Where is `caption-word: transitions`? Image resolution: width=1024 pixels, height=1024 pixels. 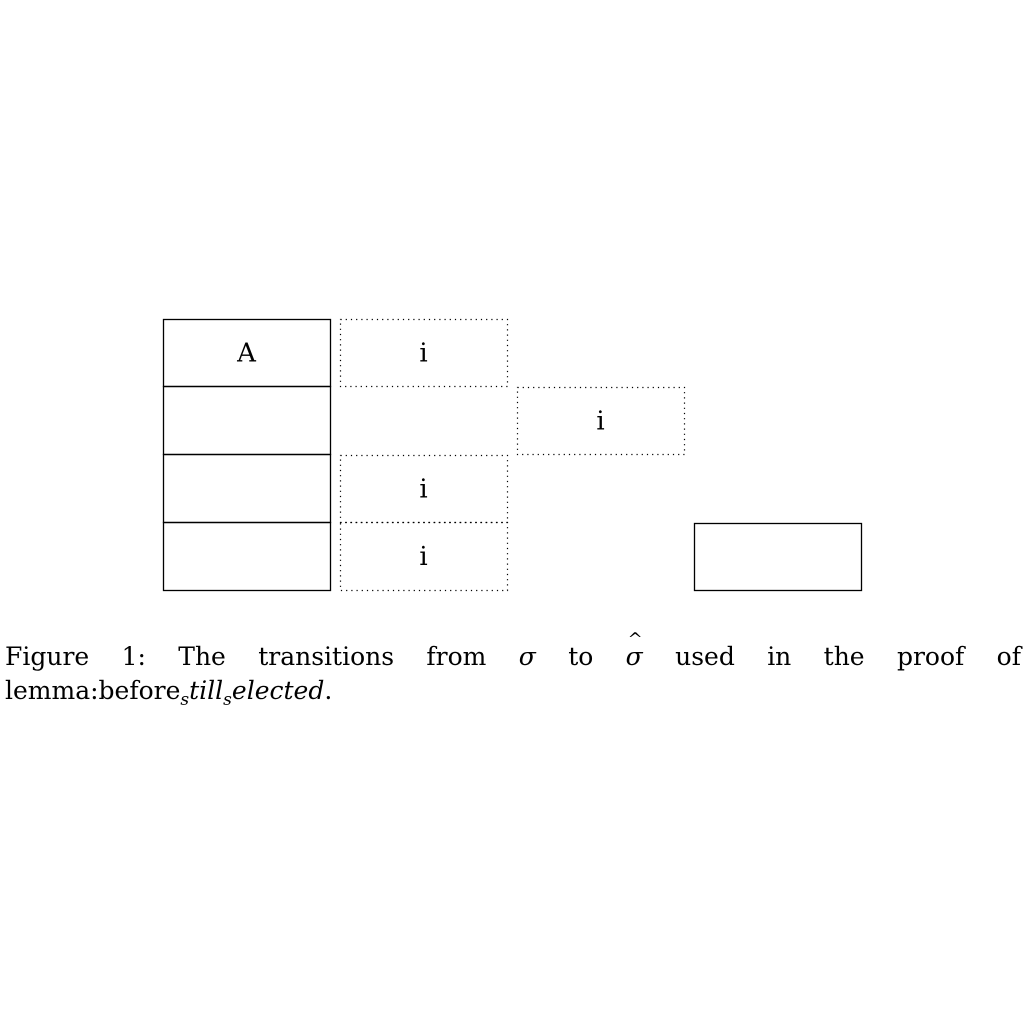
caption-word: transitions is located at coordinates (326, 656).